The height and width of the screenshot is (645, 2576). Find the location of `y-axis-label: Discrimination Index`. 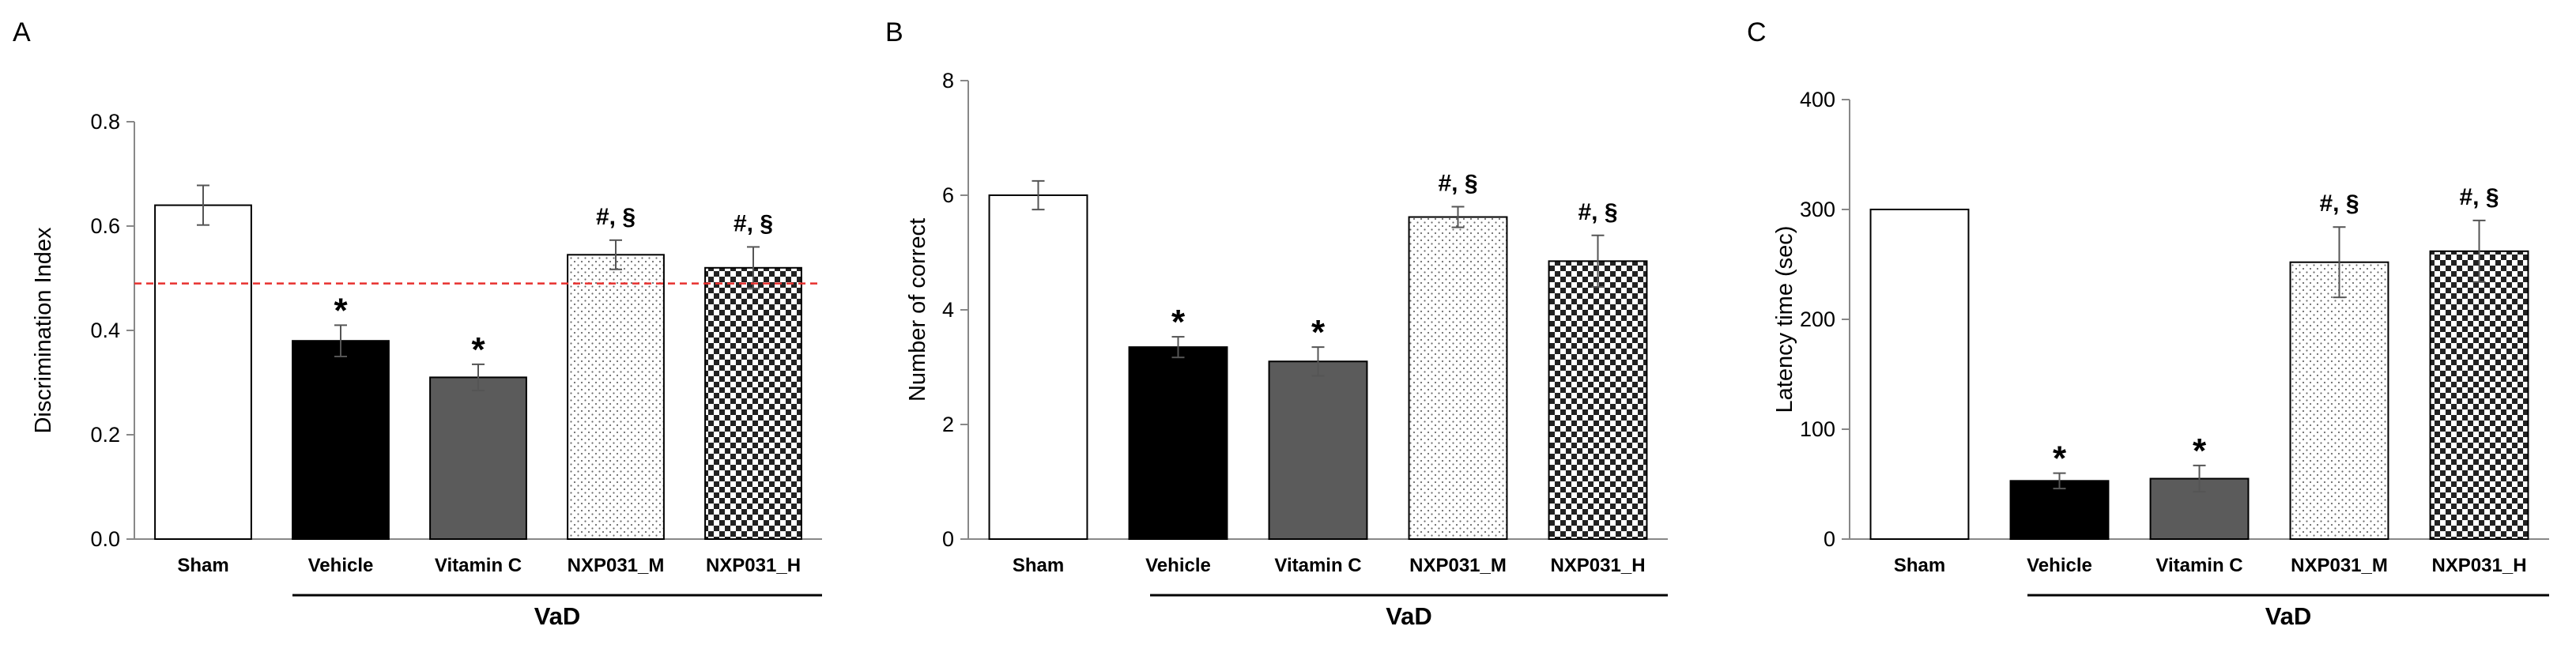

y-axis-label: Discrimination Index is located at coordinates (43, 330).